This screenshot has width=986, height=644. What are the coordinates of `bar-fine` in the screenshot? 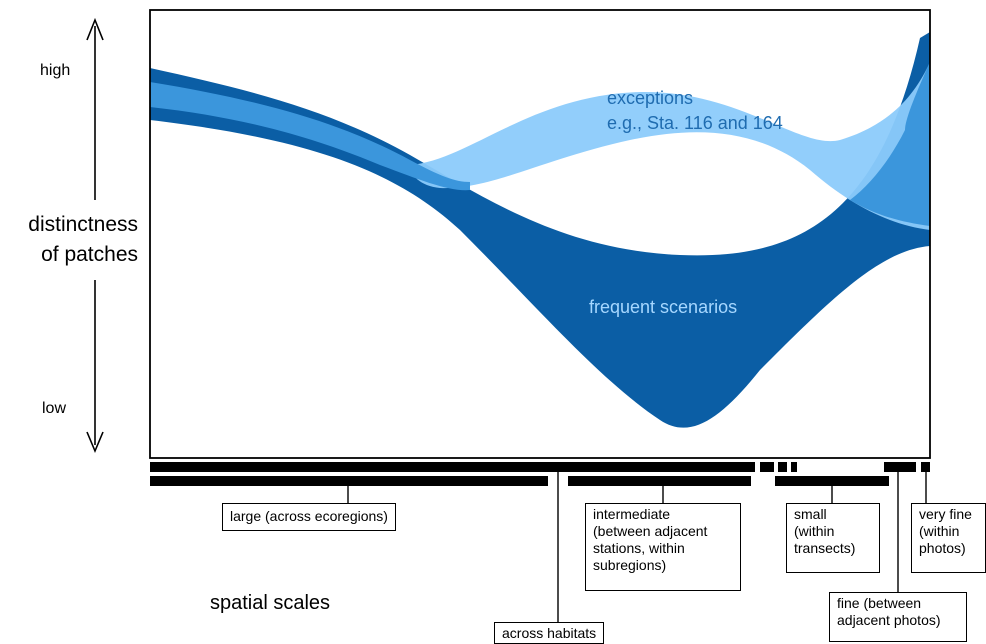 It's located at (900, 467).